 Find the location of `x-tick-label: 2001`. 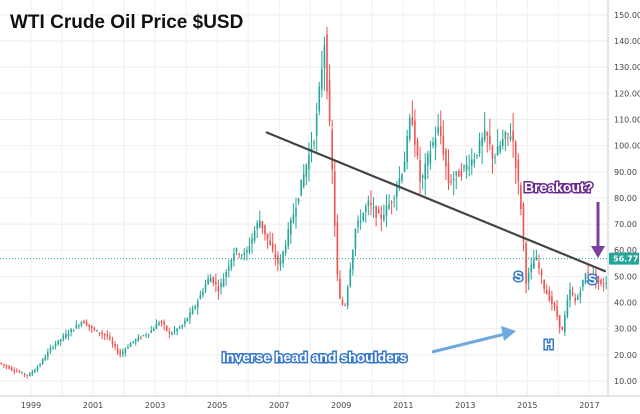

x-tick-label: 2001 is located at coordinates (93, 405).